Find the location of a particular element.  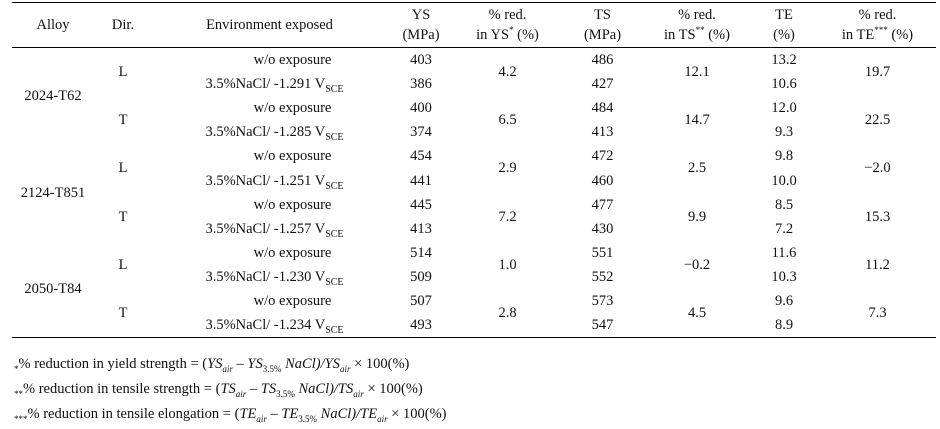

red-ts-cell: 14.7 is located at coordinates (697, 120).